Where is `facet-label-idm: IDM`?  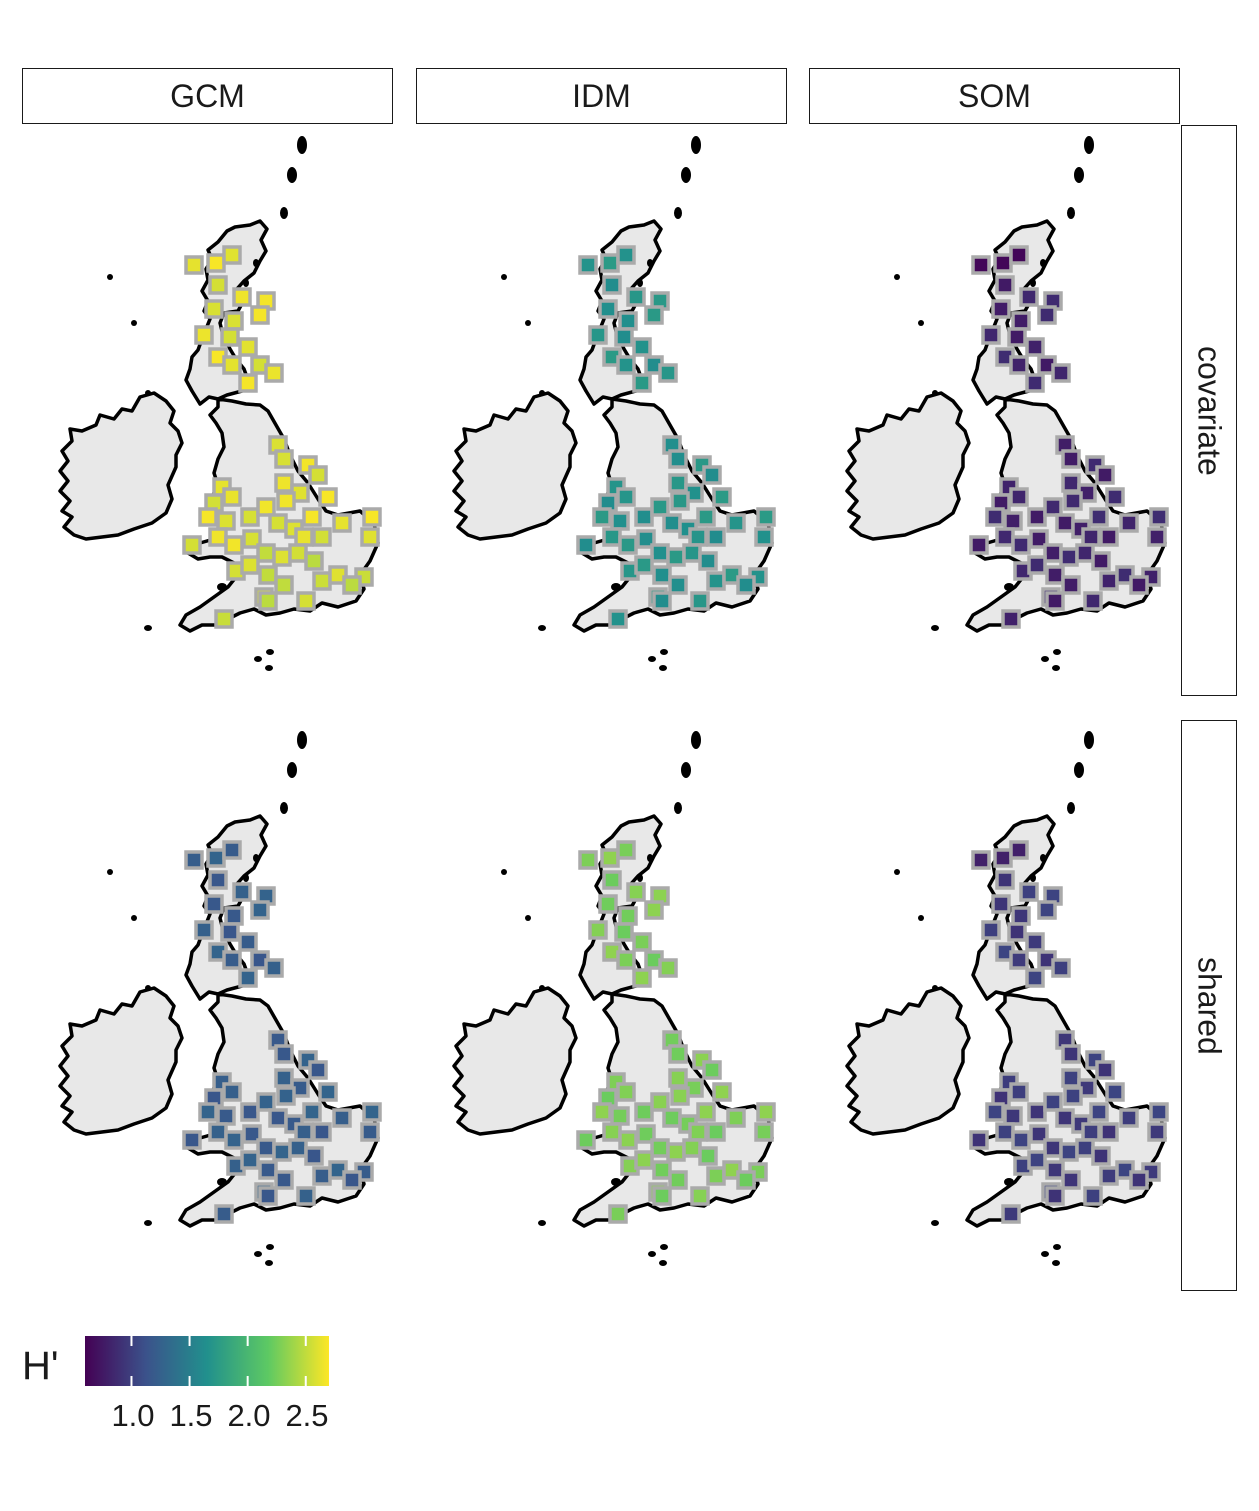
facet-label-idm: IDM is located at coordinates (601, 96).